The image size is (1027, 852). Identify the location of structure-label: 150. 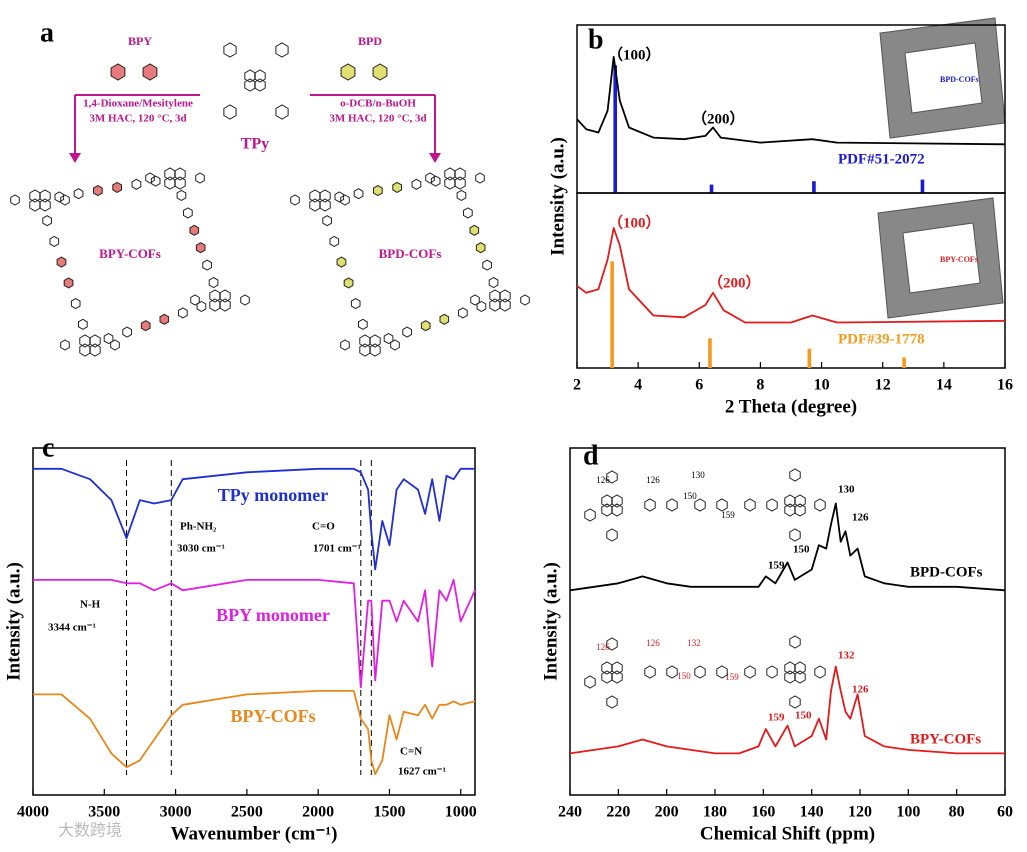
(690, 496).